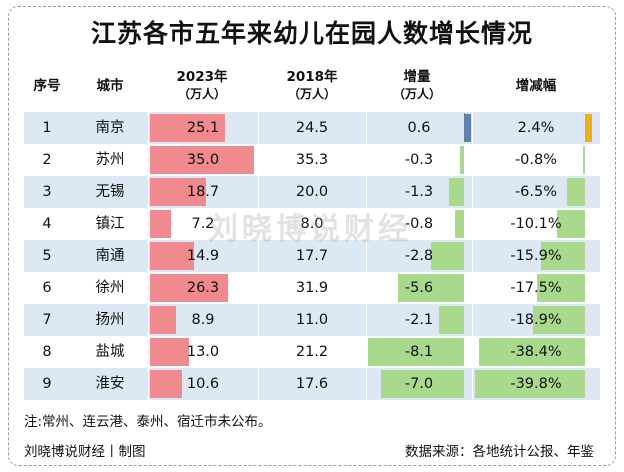 The image size is (624, 472). I want to click on cell-rate: 2.4%, so click(536, 128).